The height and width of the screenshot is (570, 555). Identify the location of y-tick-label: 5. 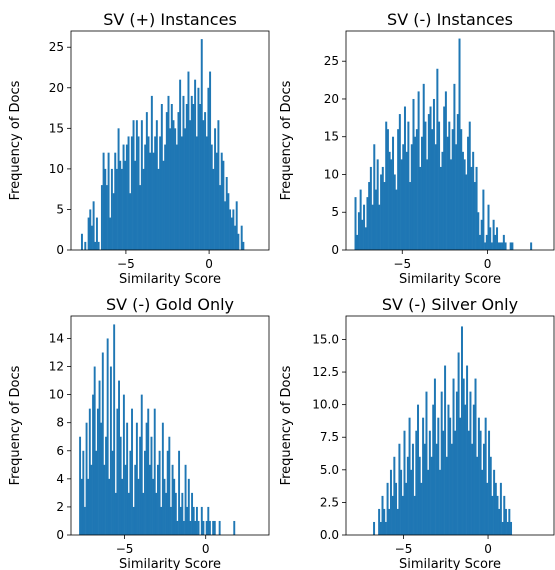
(60, 209).